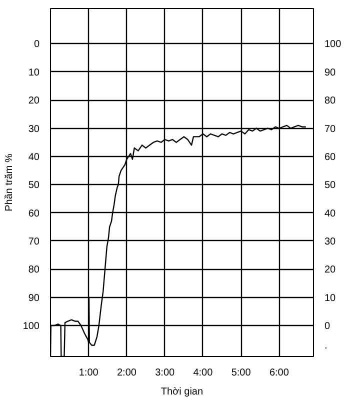 The width and height of the screenshot is (344, 400). Describe the element at coordinates (330, 242) in the screenshot. I see `y2-tick-label: 30` at that location.